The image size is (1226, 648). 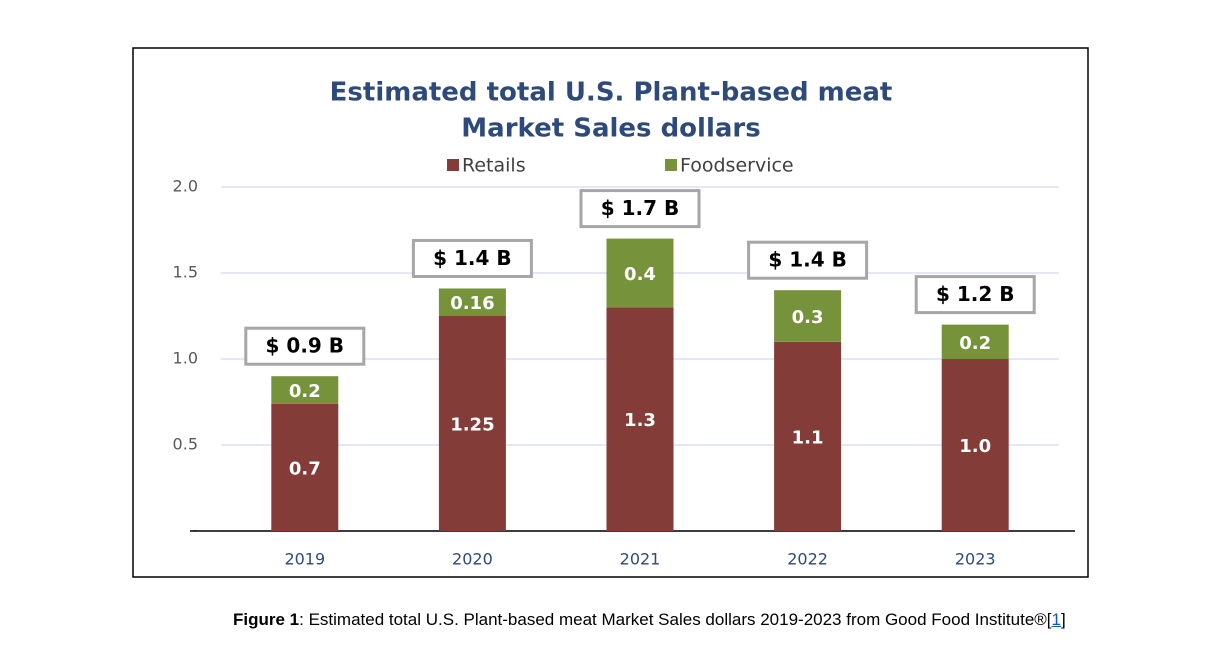 What do you see at coordinates (975, 559) in the screenshot?
I see `x-tick-label: 2023` at bounding box center [975, 559].